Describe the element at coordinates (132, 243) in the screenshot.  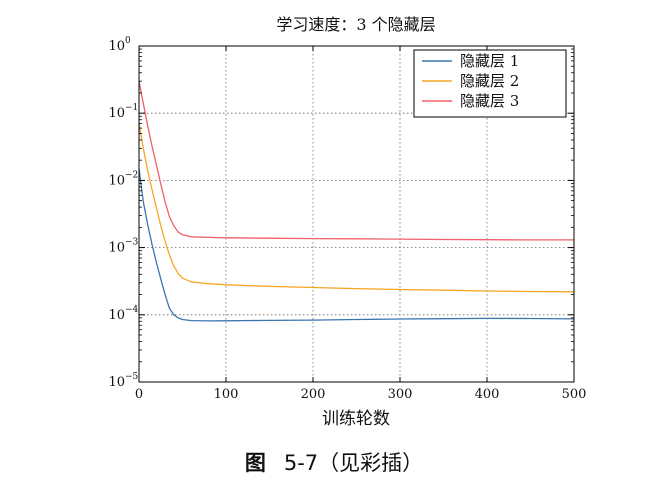
I see `y-tick-exponent: −3` at that location.